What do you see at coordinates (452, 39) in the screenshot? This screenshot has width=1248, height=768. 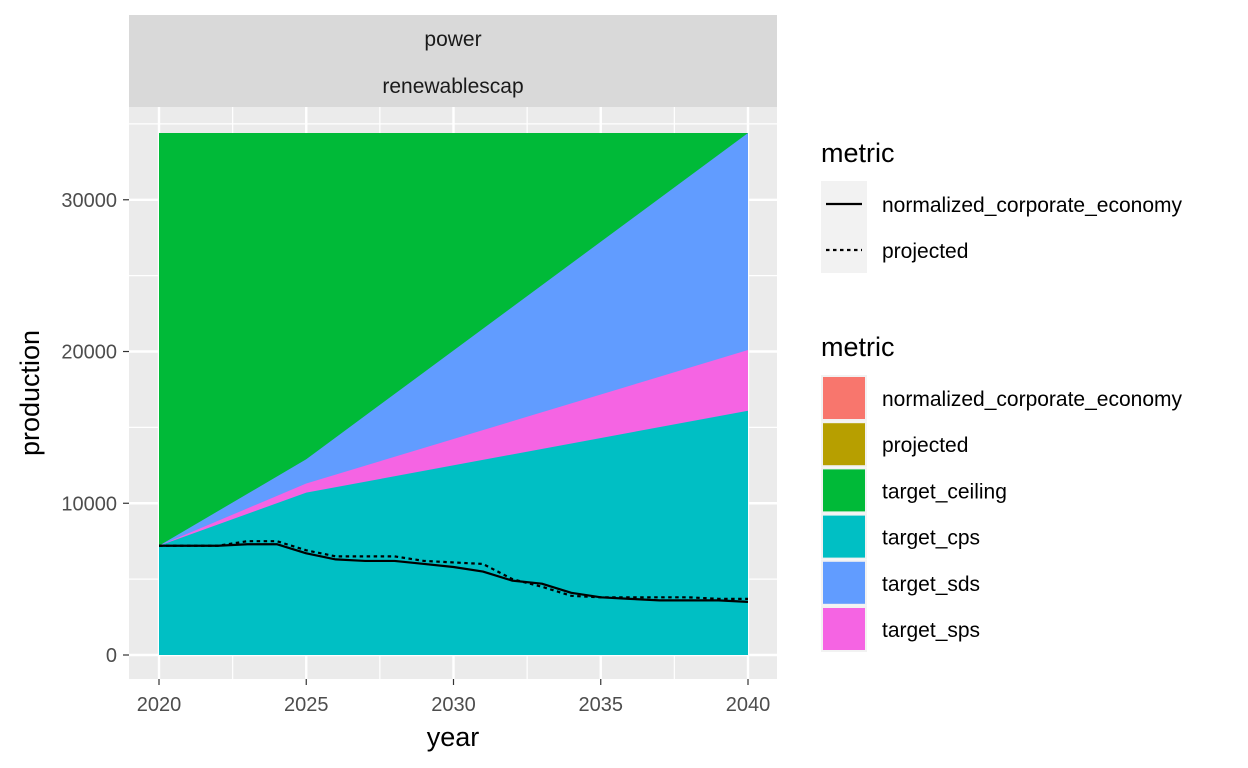 I see `facet-label-sector: power` at bounding box center [452, 39].